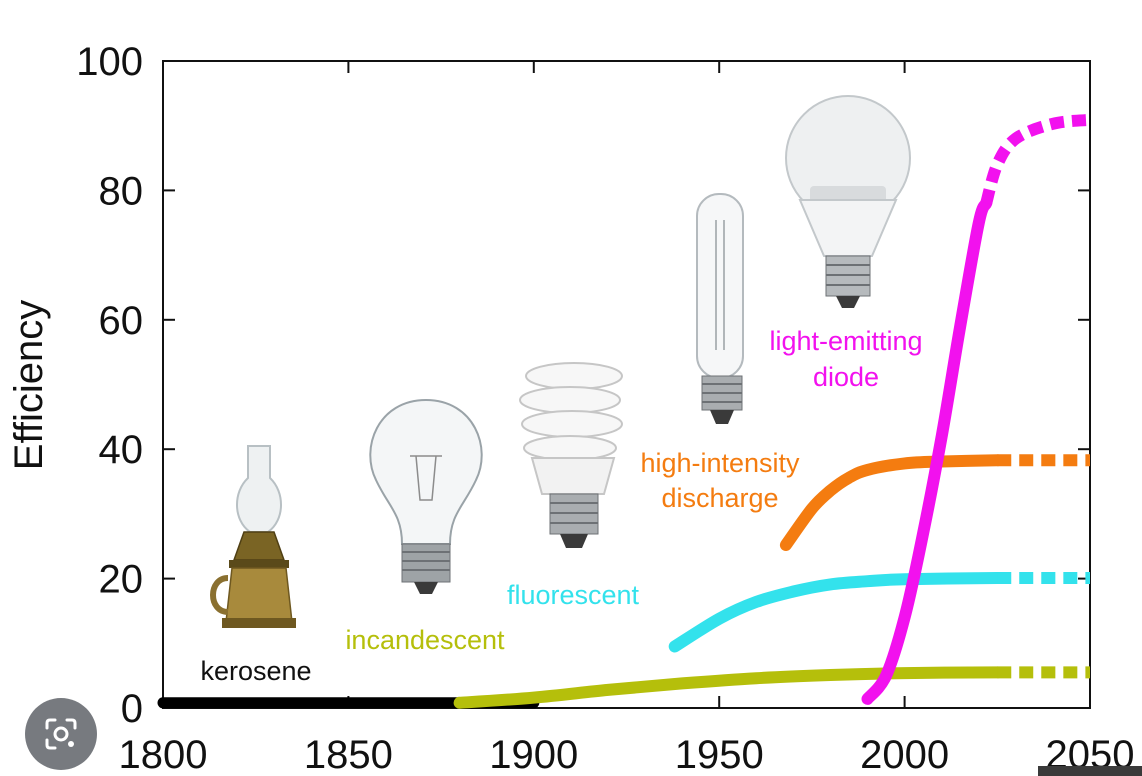 This screenshot has height=776, width=1142. I want to click on lens-search-button, so click(61, 734).